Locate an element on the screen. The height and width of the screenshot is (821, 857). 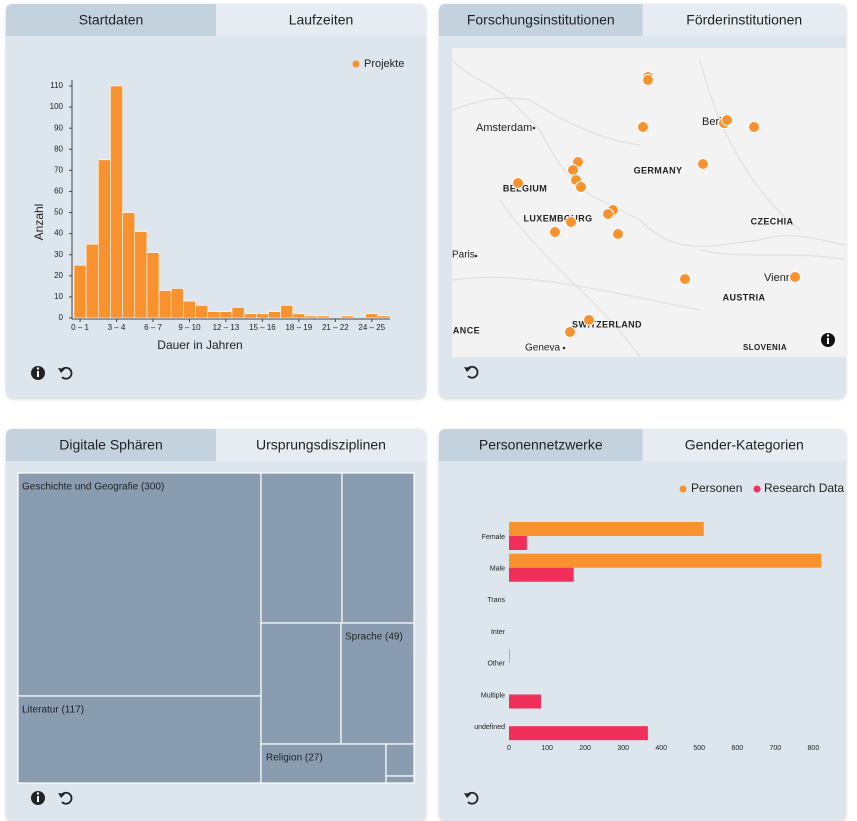
tab-label: Laufzeiten is located at coordinates (321, 20).